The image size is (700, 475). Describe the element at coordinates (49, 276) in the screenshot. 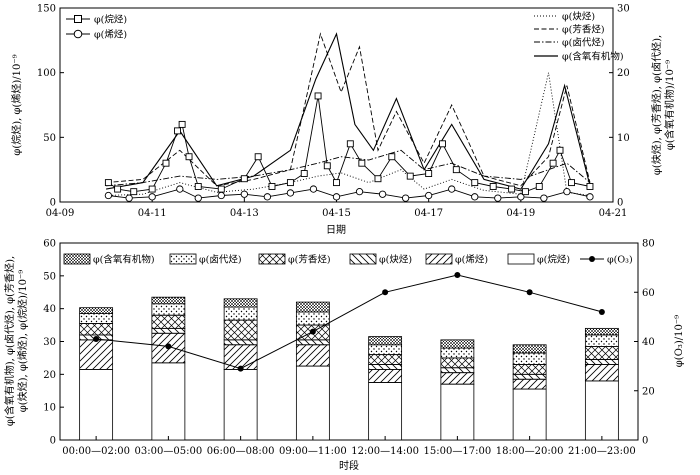

I see `bottom-y-tick-label: 50` at that location.